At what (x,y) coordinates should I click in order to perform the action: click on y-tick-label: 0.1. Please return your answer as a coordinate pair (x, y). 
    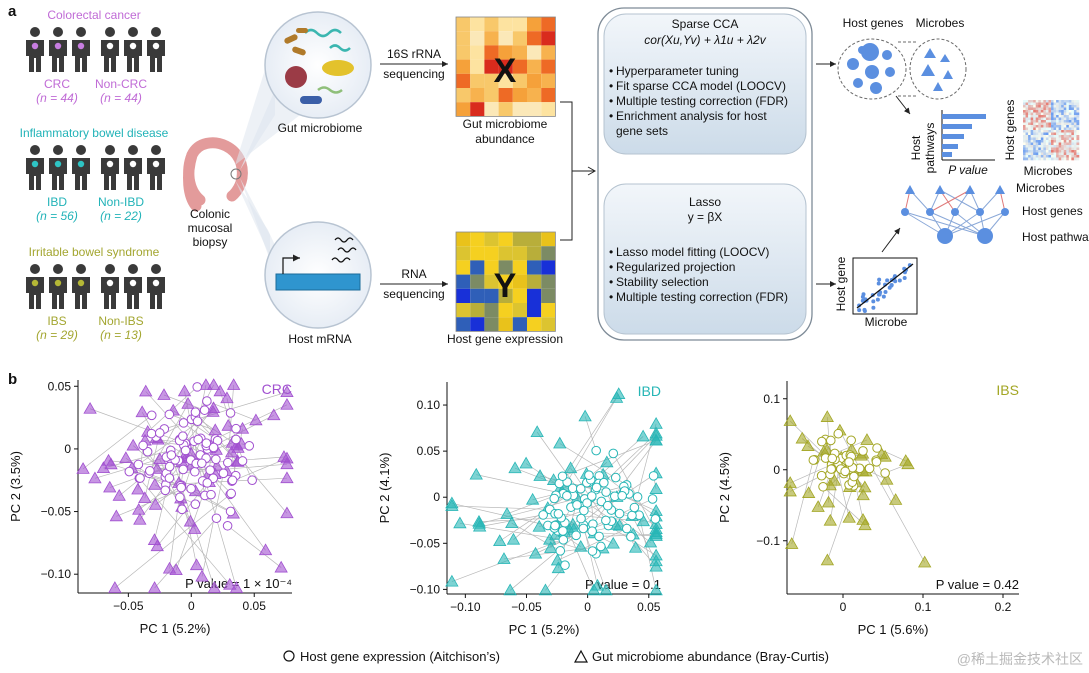
    Looking at the image, I should click on (771, 399).